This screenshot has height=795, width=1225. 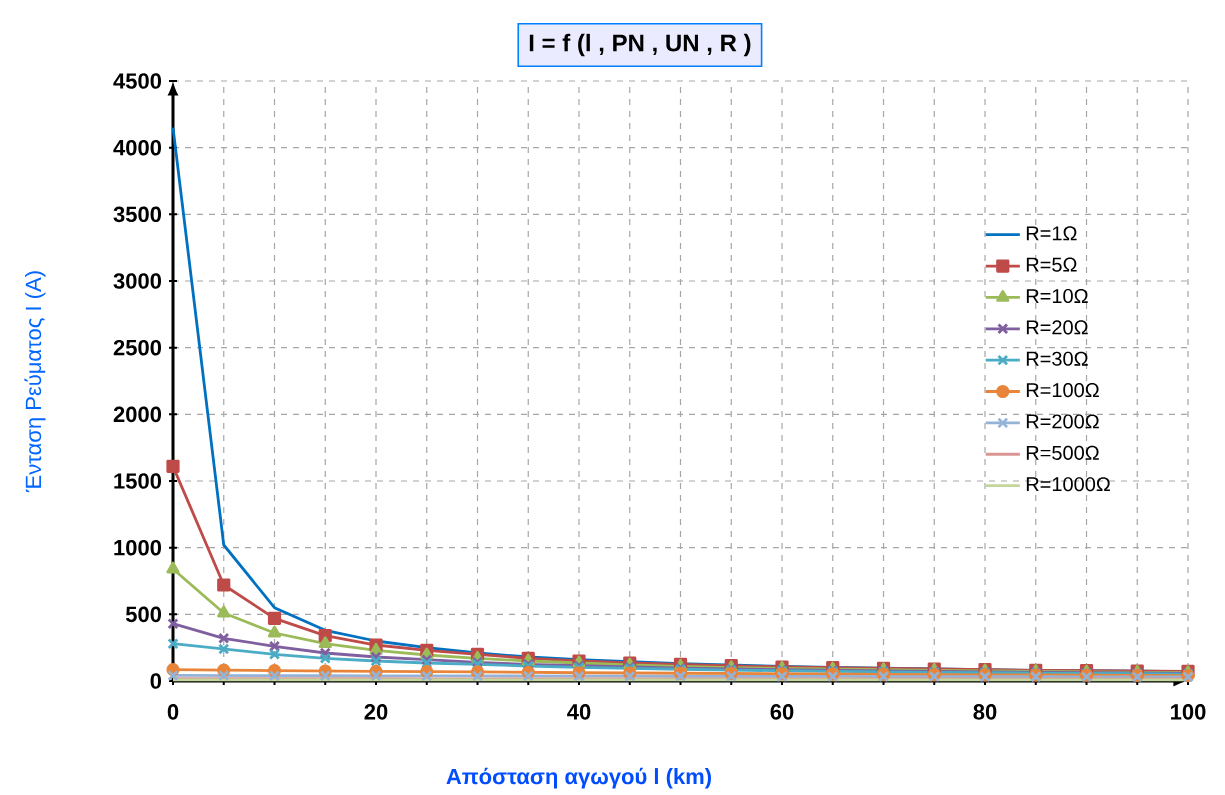 What do you see at coordinates (1057, 295) in the screenshot?
I see `legend-label: R=10Ω` at bounding box center [1057, 295].